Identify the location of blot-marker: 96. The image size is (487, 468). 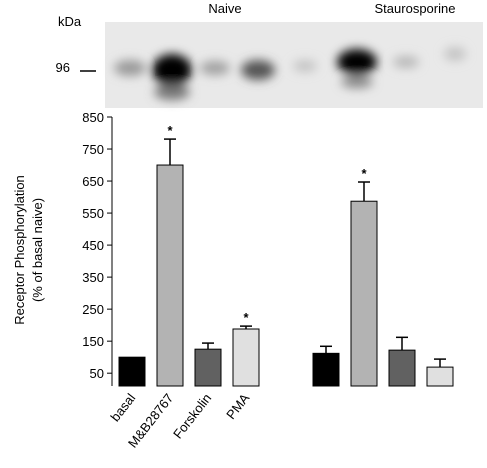
(63, 67).